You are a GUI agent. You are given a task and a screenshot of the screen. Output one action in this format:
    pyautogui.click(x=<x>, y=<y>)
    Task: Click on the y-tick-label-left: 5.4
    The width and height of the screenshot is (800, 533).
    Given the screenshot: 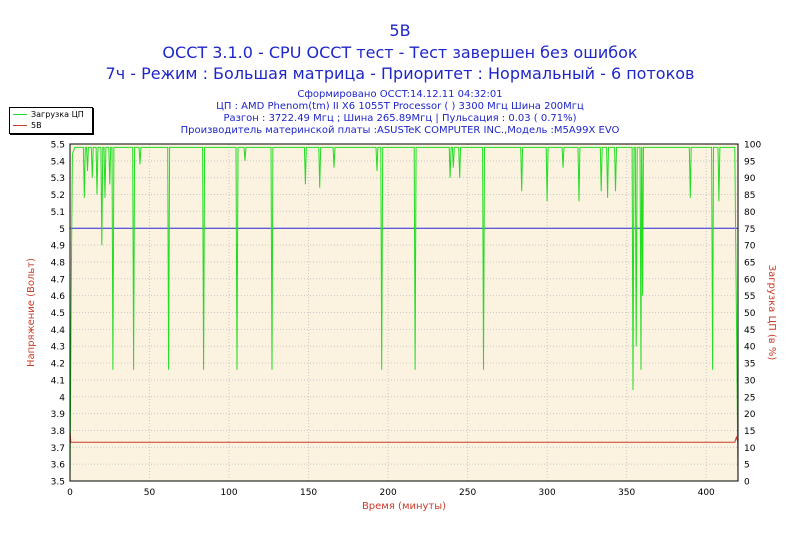 What is the action you would take?
    pyautogui.click(x=58, y=162)
    